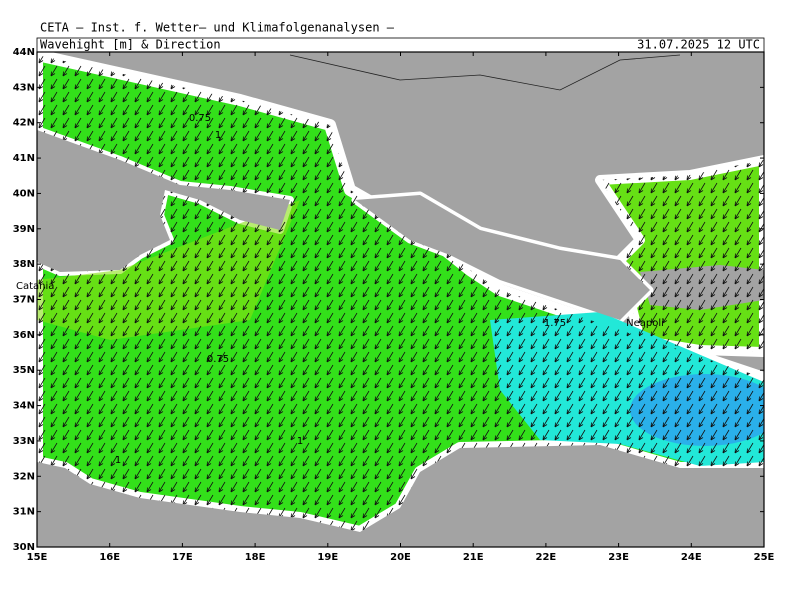 The image size is (800, 600). I want to click on lon-label: 17E, so click(182, 557).